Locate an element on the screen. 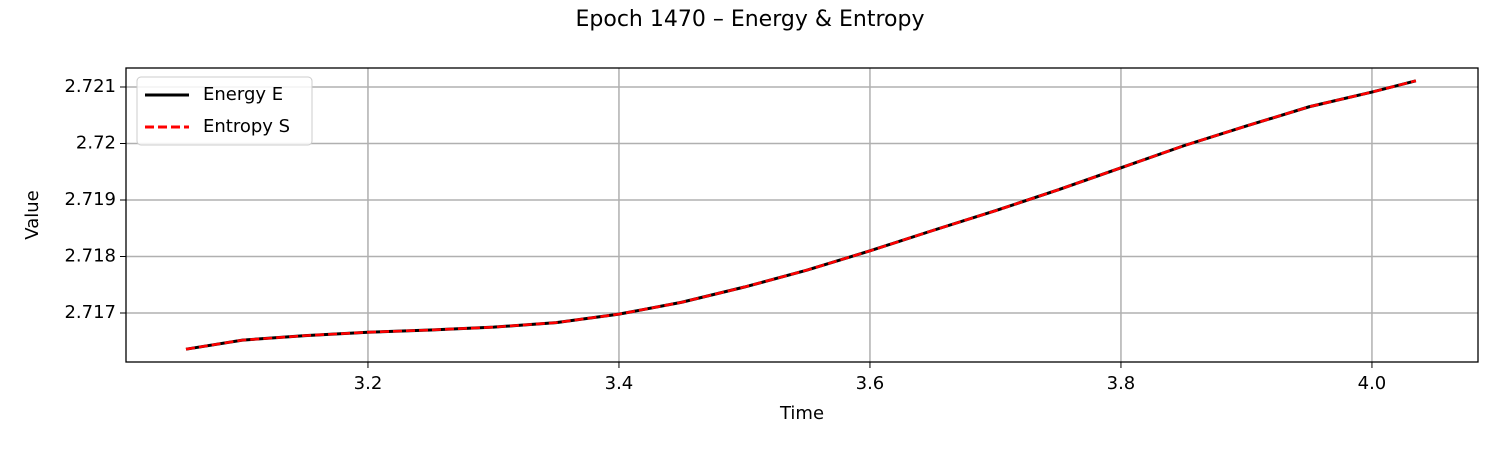  x-tick-label: 3.4 is located at coordinates (619, 383).